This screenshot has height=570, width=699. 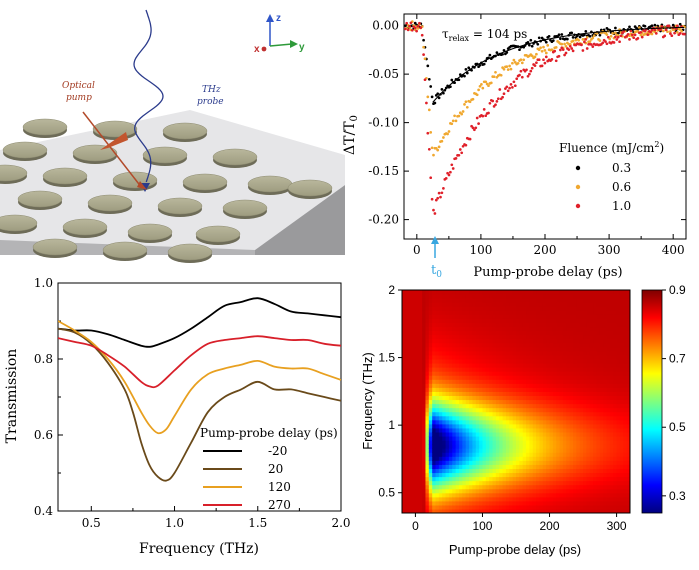 What do you see at coordinates (558, 64) in the screenshot?
I see `fit-lines` at bounding box center [558, 64].